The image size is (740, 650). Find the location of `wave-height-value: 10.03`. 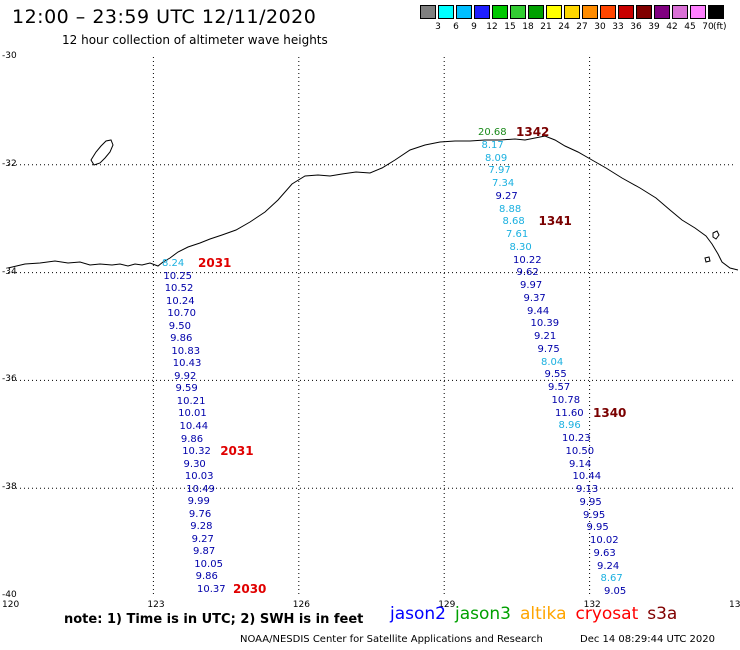

wave-height-value: 10.03 is located at coordinates (199, 477).